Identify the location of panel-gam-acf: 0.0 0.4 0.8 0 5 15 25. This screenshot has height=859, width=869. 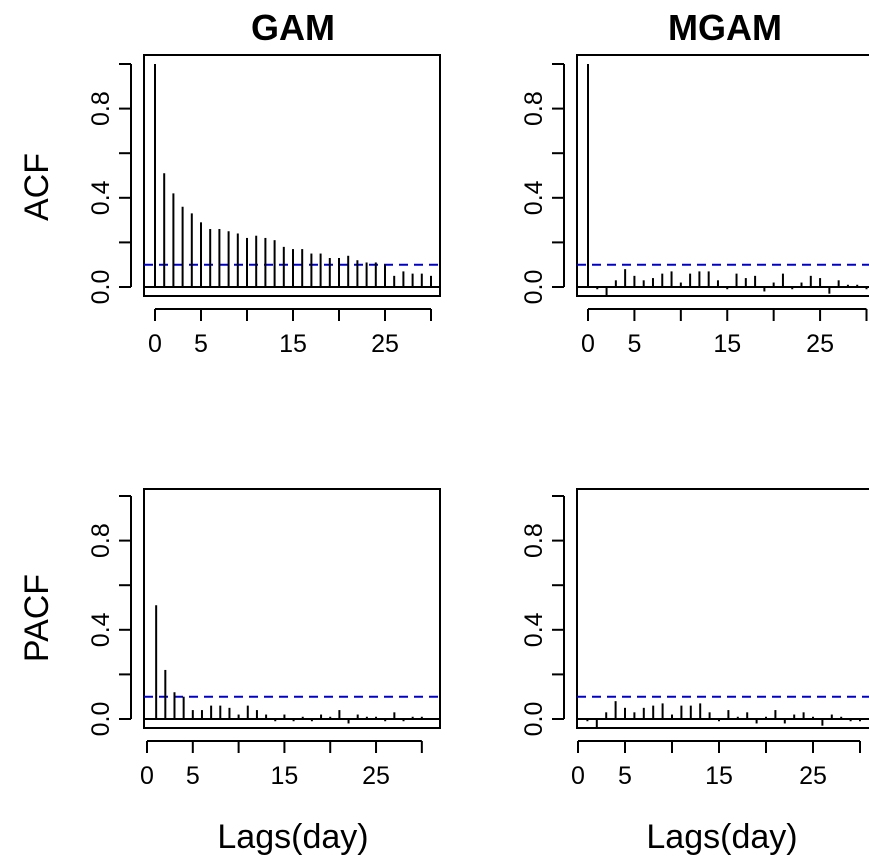
(264, 206).